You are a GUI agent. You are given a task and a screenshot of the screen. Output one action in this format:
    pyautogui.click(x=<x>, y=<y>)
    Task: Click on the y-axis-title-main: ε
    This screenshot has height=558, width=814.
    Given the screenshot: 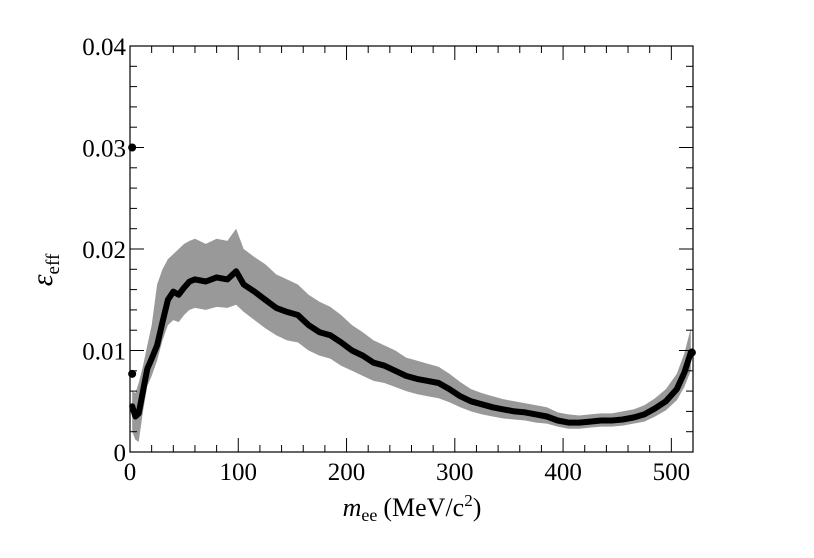 What is the action you would take?
    pyautogui.click(x=42, y=280)
    